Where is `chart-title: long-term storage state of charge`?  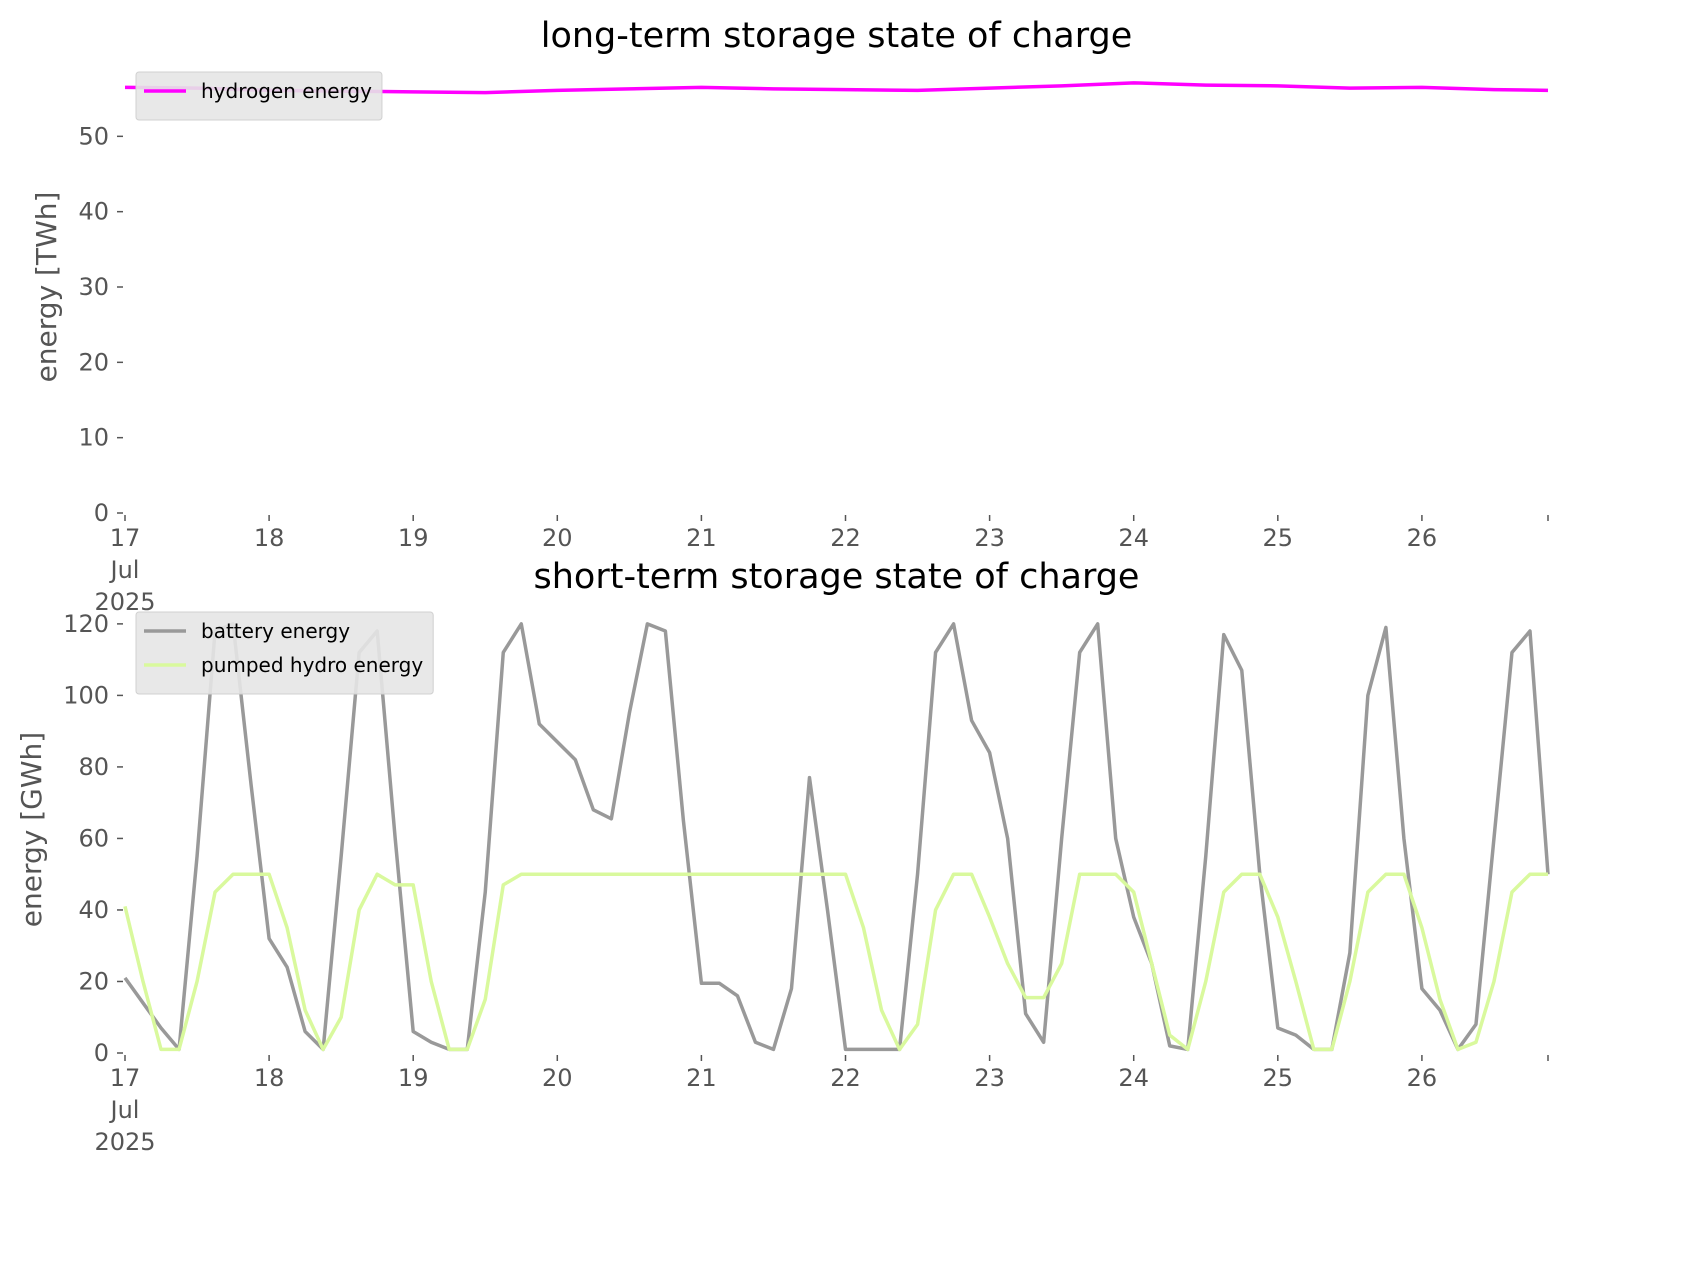
chart-title: long-term storage state of charge is located at coordinates (837, 36).